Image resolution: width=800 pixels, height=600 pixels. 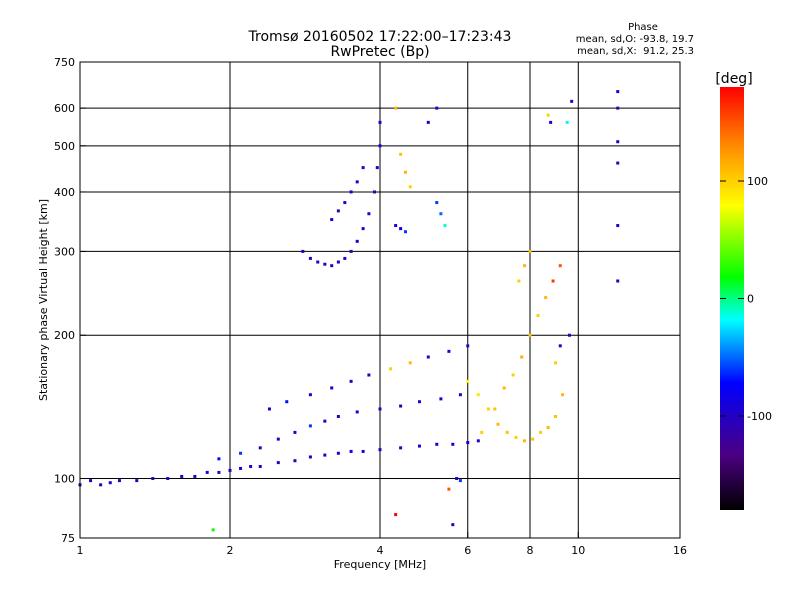 I want to click on y-tick-label: 300, so click(x=64, y=251).